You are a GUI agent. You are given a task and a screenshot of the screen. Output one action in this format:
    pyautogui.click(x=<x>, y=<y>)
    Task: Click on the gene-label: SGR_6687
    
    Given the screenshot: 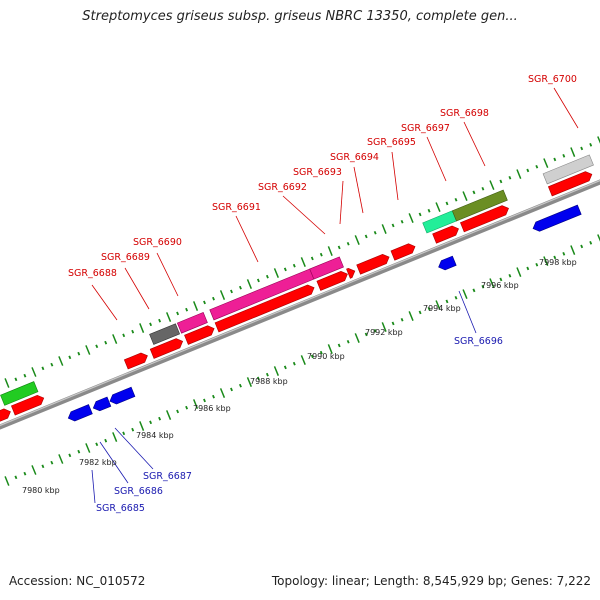 What is the action you would take?
    pyautogui.click(x=167, y=476)
    